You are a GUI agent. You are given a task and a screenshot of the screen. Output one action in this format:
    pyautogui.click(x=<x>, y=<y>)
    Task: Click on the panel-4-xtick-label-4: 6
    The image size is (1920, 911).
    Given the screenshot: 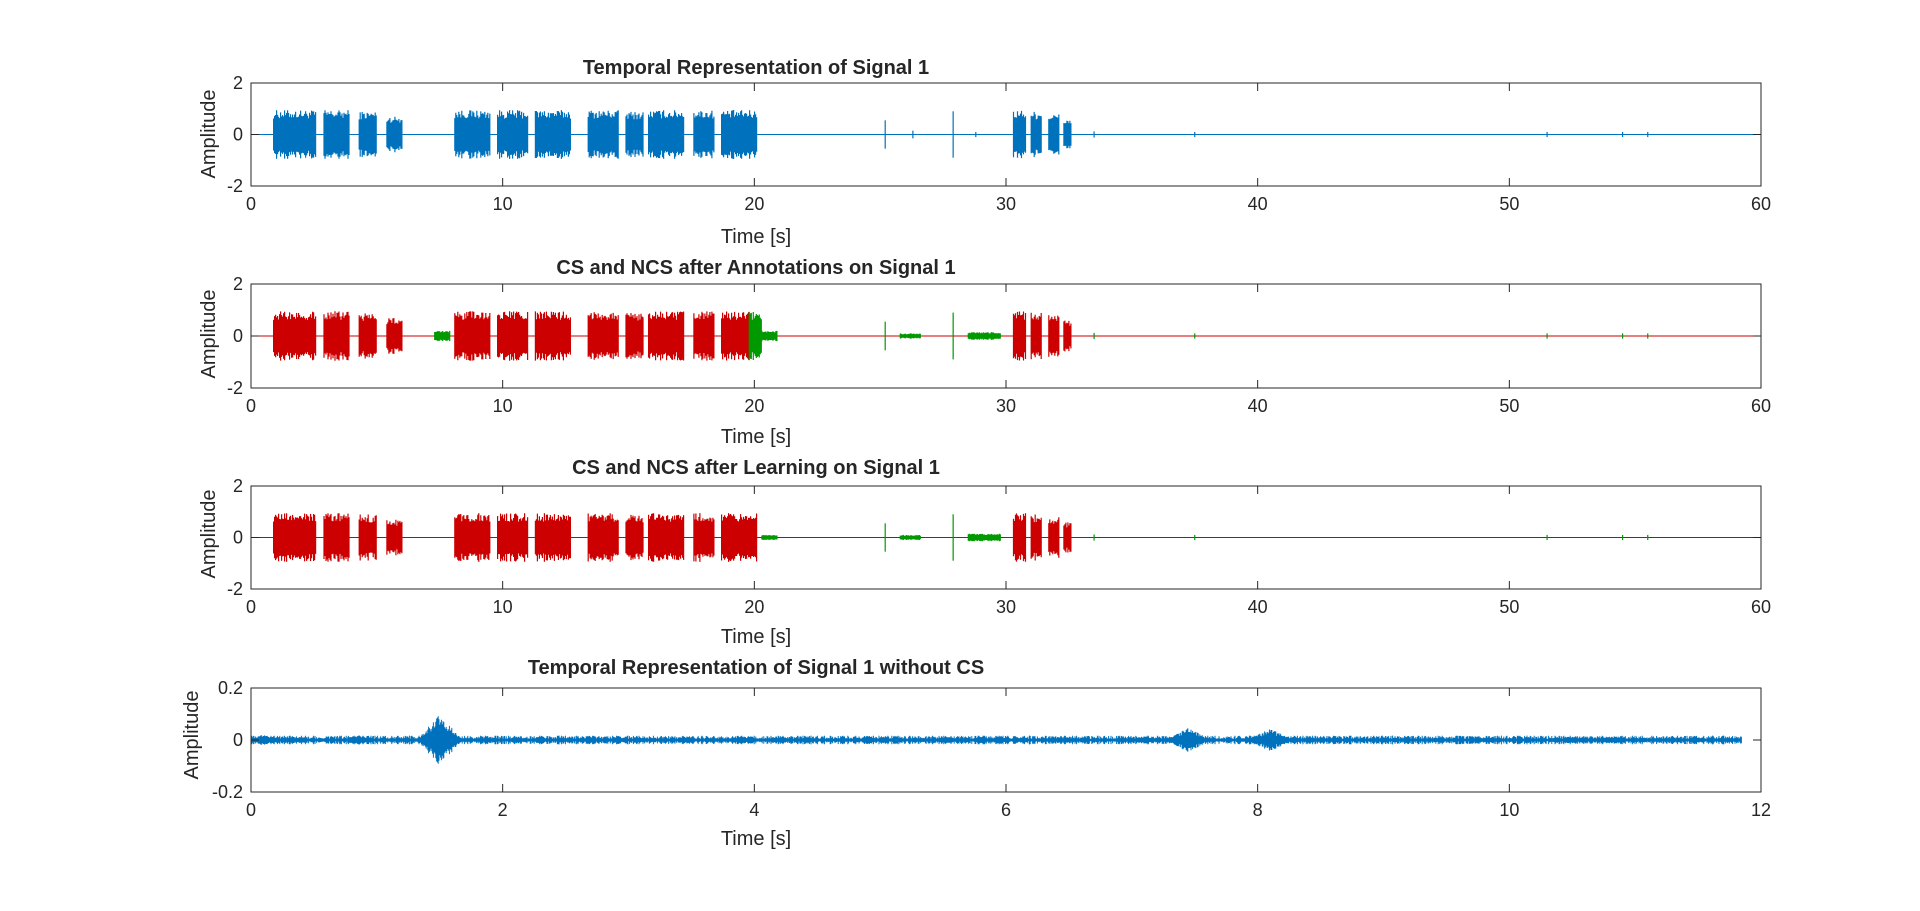 What is the action you would take?
    pyautogui.click(x=1006, y=810)
    